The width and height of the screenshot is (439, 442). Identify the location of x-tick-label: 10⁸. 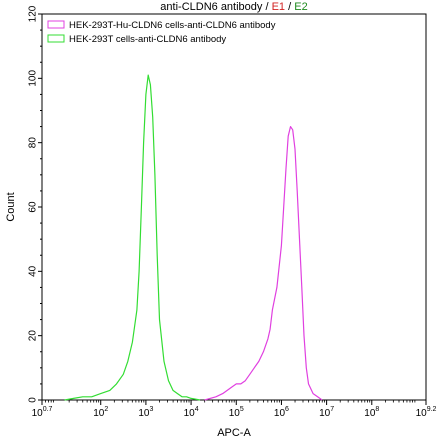
(371, 412).